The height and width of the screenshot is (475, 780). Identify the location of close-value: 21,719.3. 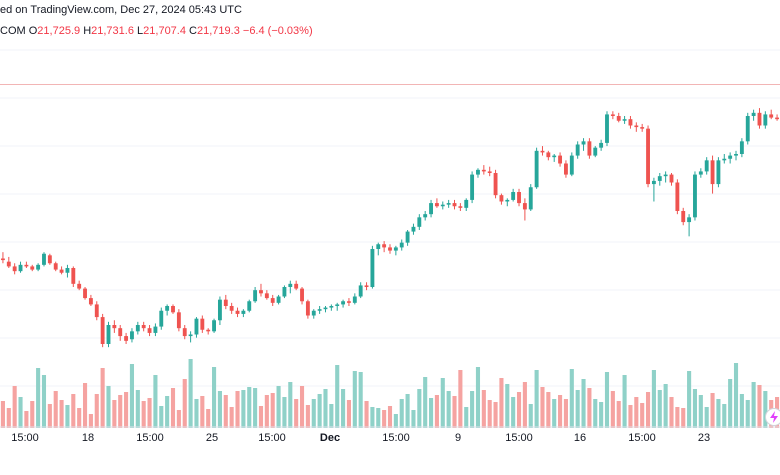
(218, 31).